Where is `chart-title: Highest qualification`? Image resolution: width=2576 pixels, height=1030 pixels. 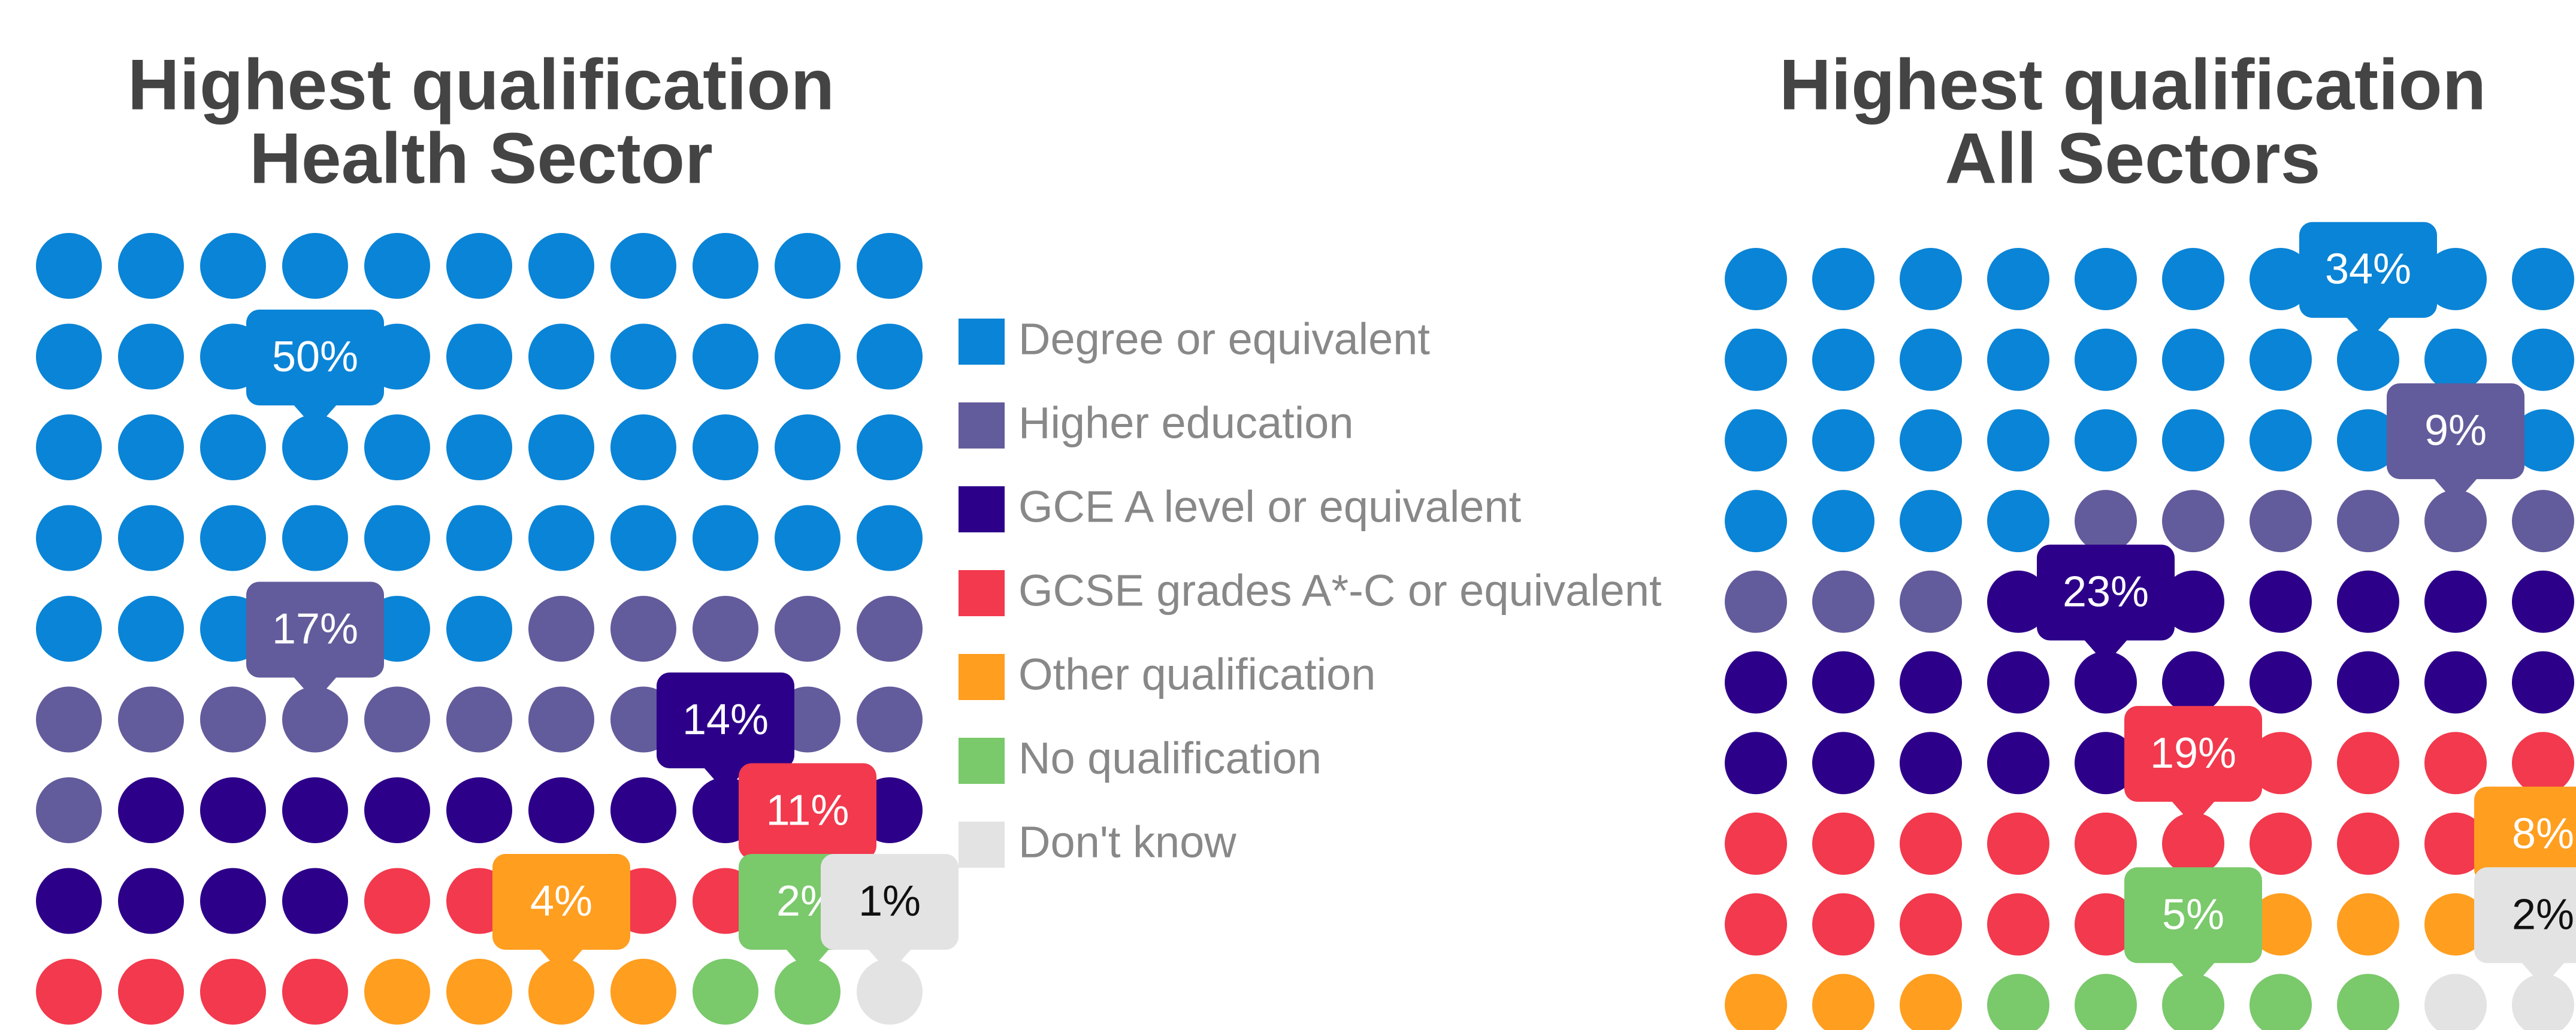 chart-title: Highest qualification is located at coordinates (2132, 85).